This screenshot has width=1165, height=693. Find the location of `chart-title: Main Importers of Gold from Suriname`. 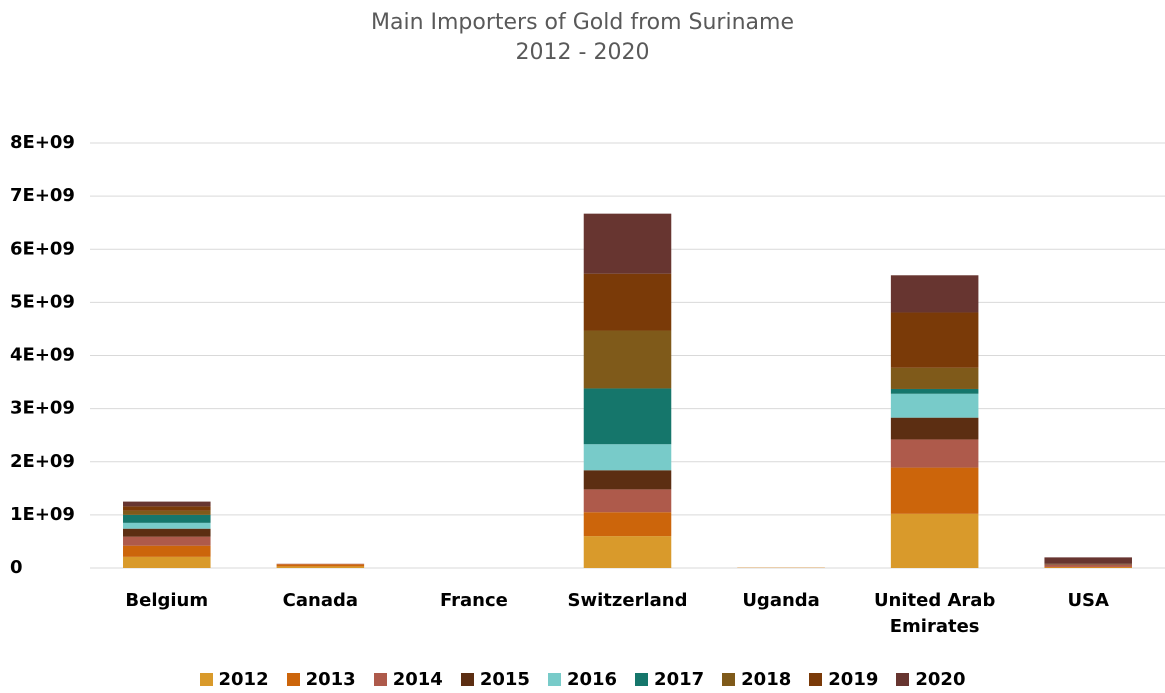

chart-title: Main Importers of Gold from Suriname is located at coordinates (582, 22).